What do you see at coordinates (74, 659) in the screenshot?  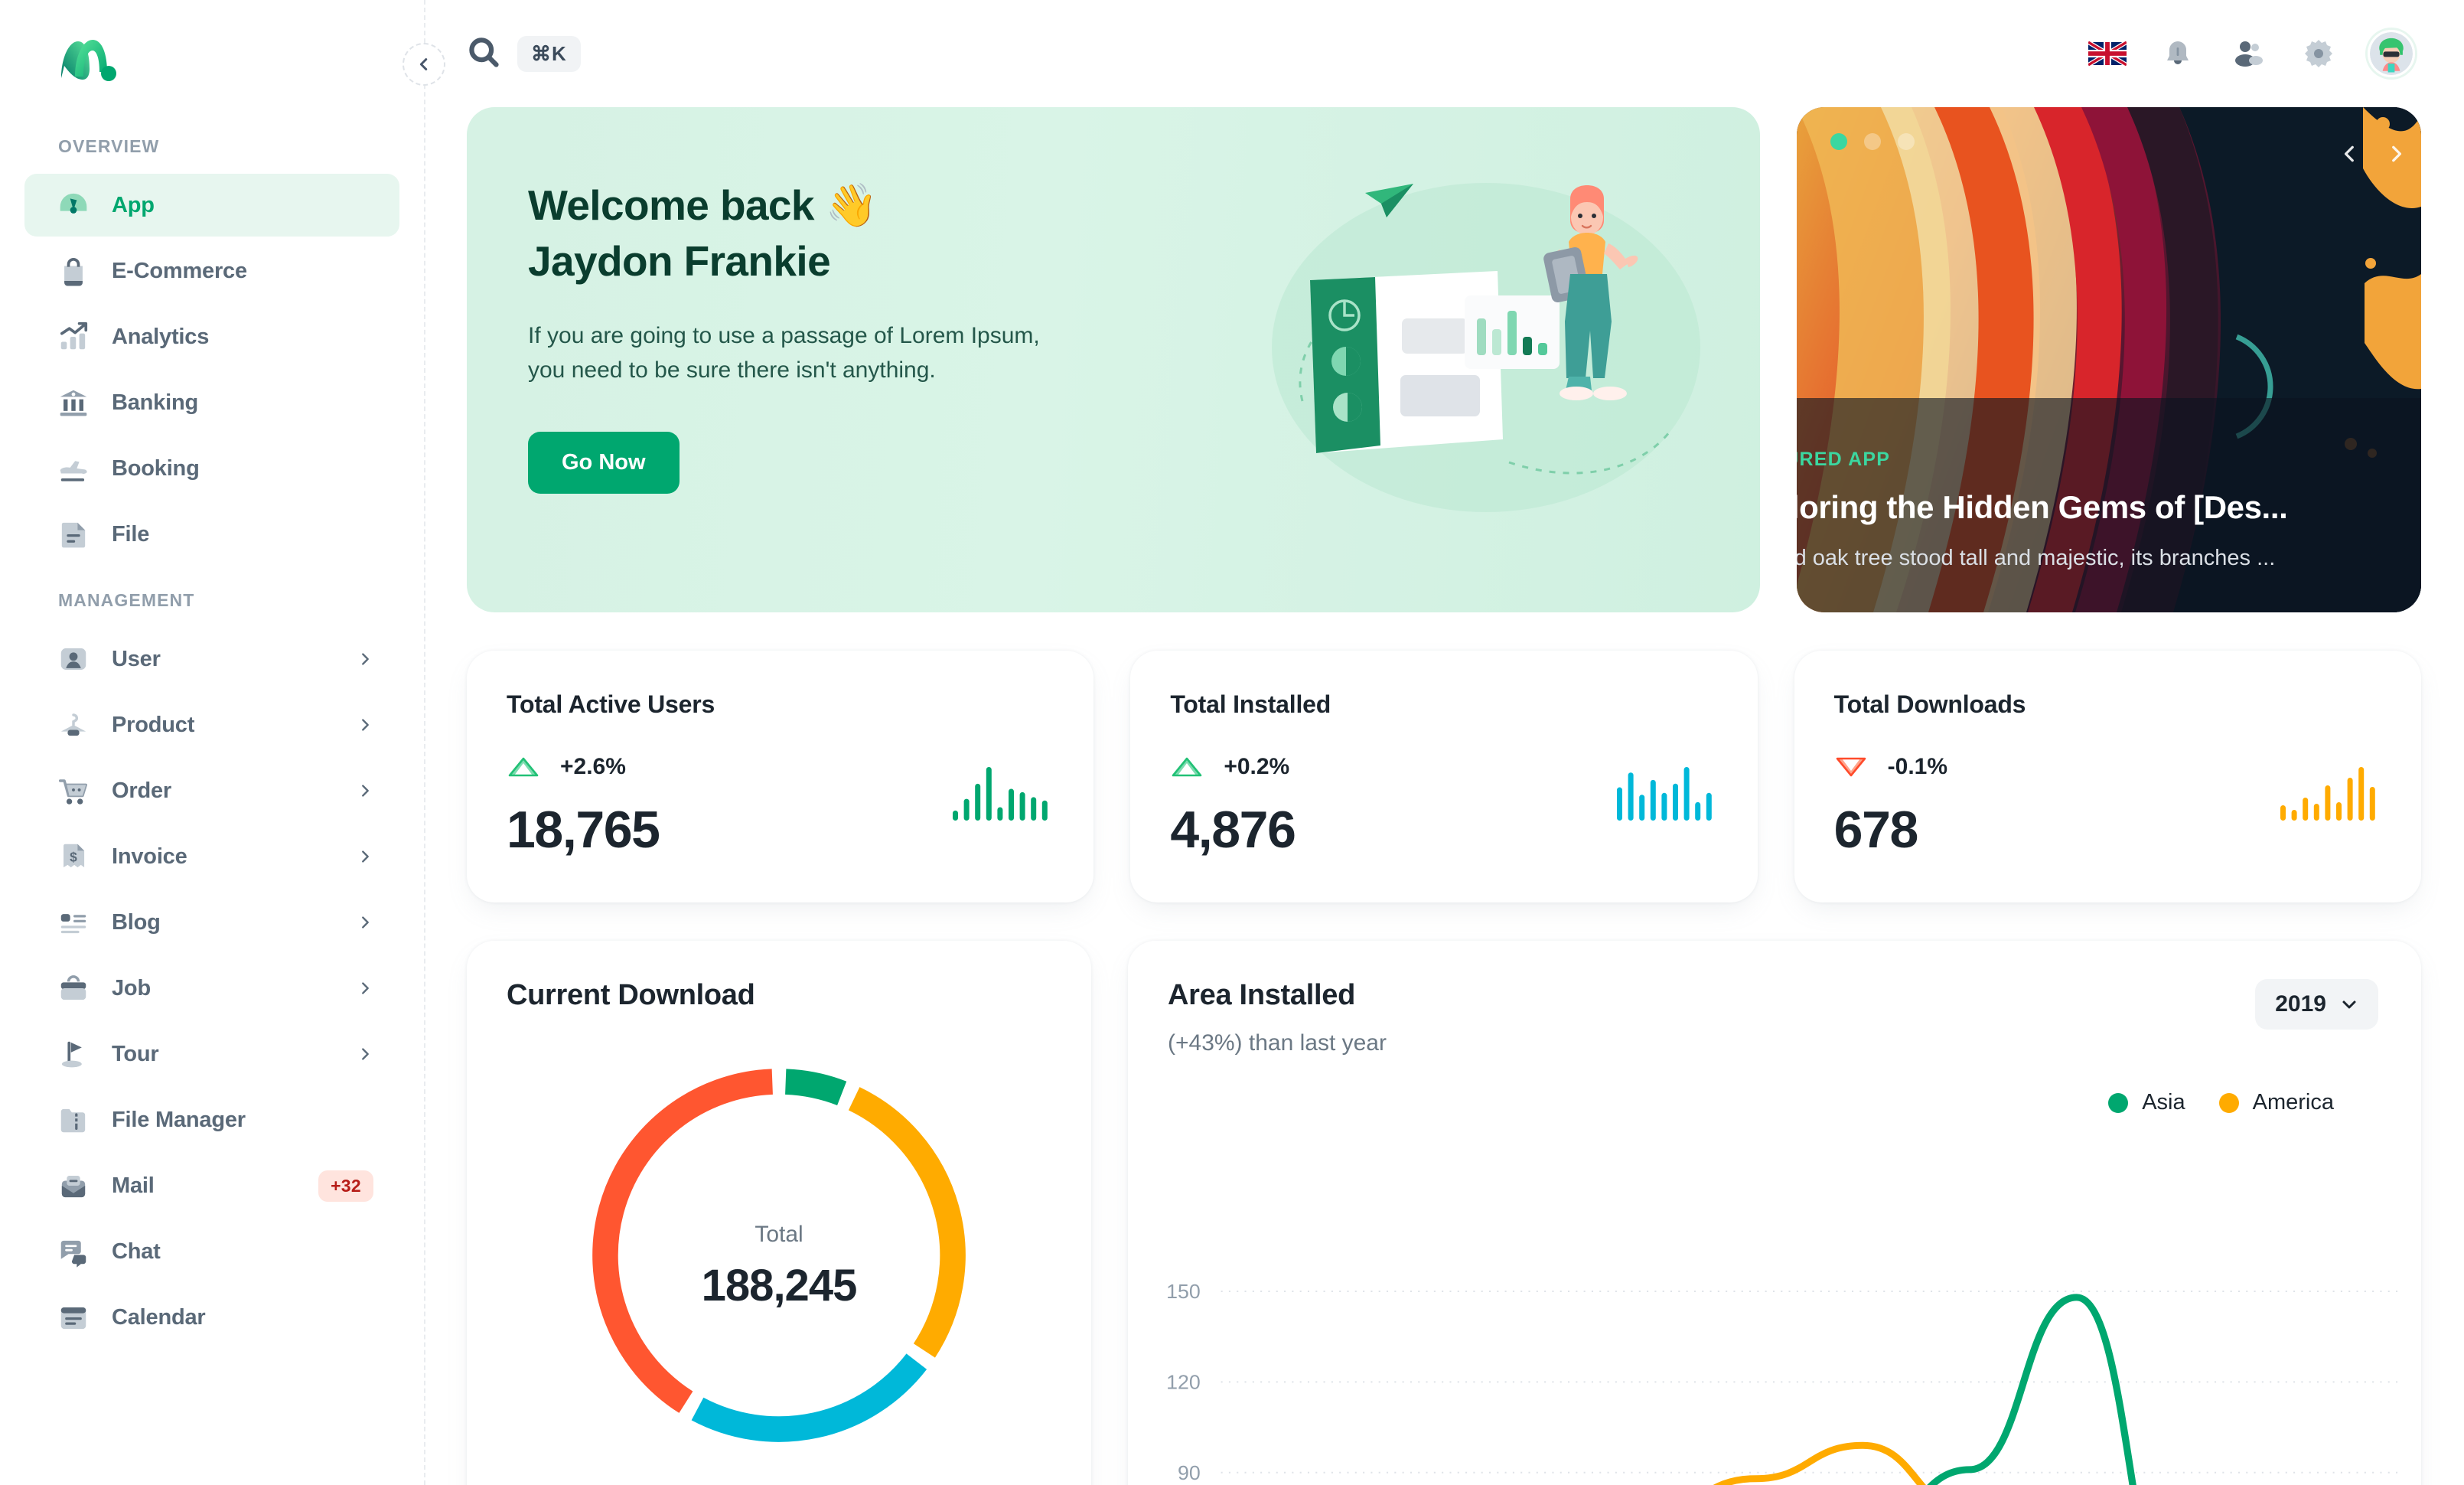 I see `user-icon` at bounding box center [74, 659].